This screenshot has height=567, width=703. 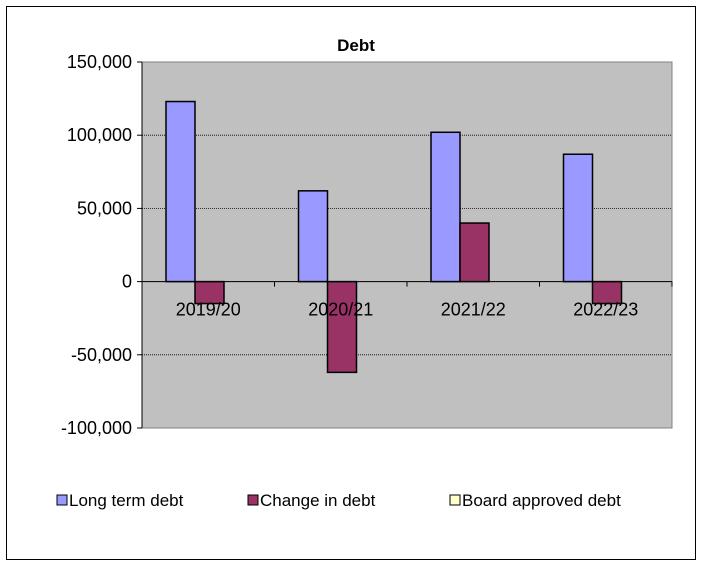 What do you see at coordinates (102, 245) in the screenshot?
I see `y-axis: 150,000 100,000 50,000 0 -50,000 -100,000` at bounding box center [102, 245].